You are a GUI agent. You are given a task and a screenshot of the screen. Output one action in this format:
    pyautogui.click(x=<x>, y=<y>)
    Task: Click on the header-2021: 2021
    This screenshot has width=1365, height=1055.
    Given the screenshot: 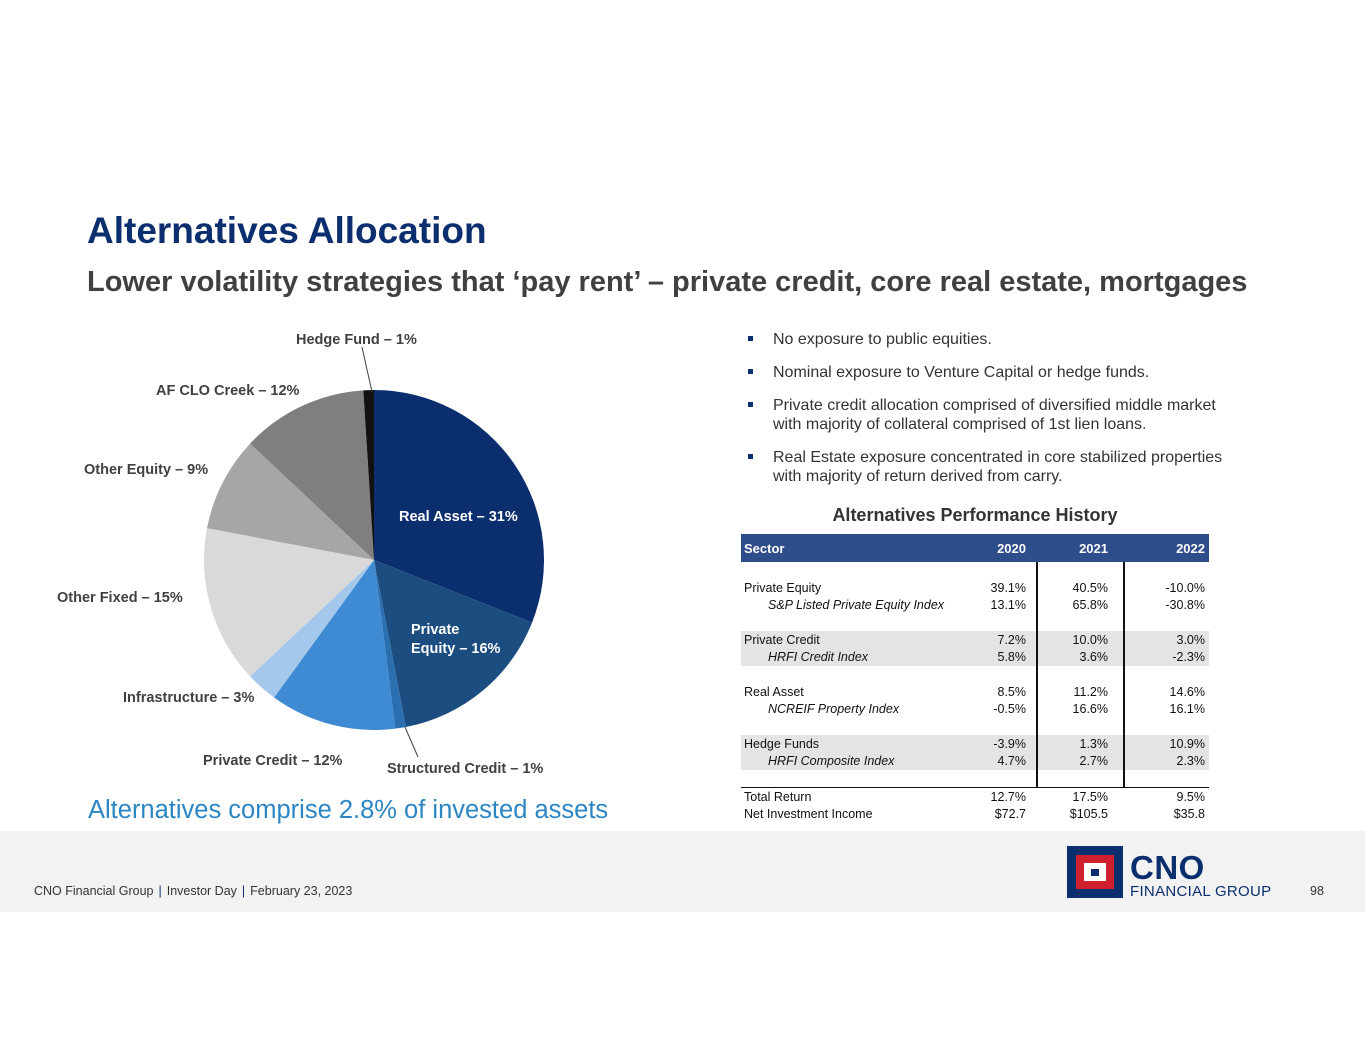 What is the action you would take?
    pyautogui.click(x=1093, y=548)
    